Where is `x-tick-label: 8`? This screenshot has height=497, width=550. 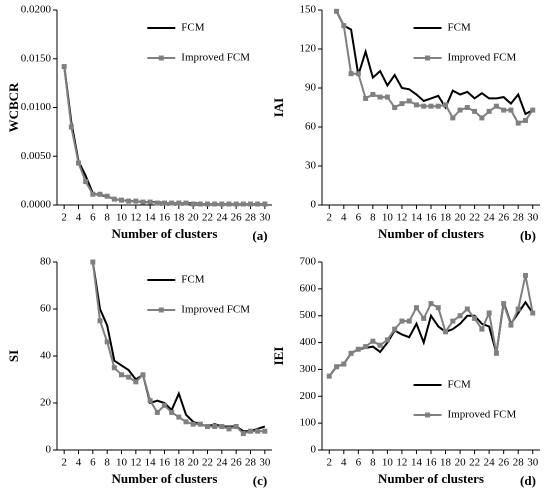 x-tick-label: 8 is located at coordinates (373, 218).